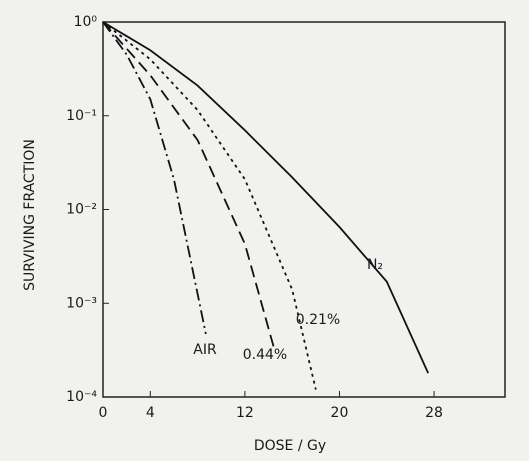 This screenshot has width=529, height=461. I want to click on y-tick-label: 10⁰, so click(86, 22).